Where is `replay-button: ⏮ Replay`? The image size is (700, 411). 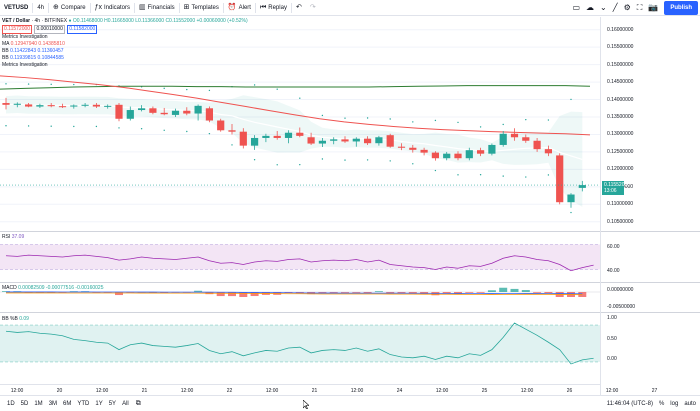
replay-button: ⏮ Replay is located at coordinates (273, 8).